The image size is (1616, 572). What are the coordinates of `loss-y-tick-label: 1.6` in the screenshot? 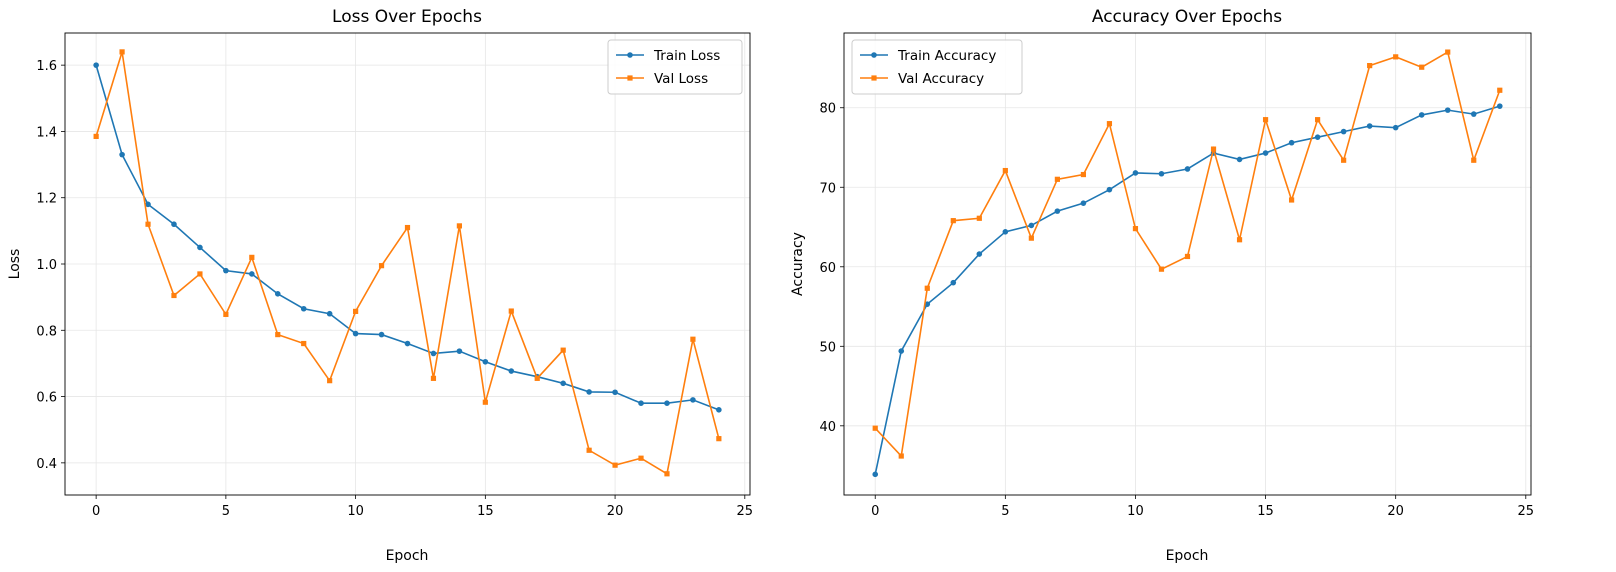 It's located at (46, 66).